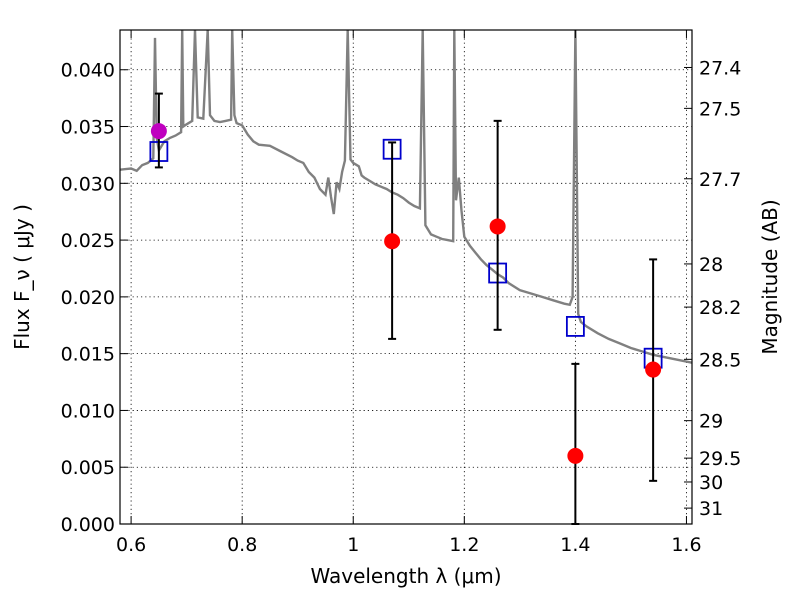 The height and width of the screenshot is (600, 800). What do you see at coordinates (720, 360) in the screenshot?
I see `magnitude-tick-label: 28.5` at bounding box center [720, 360].